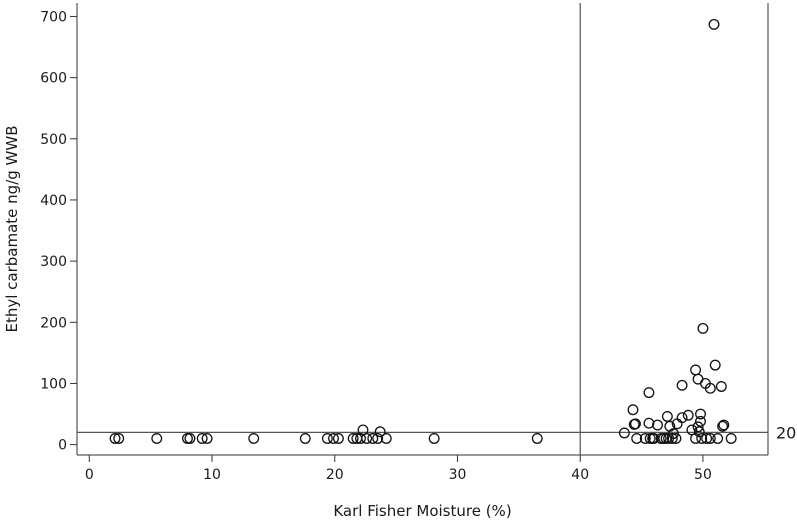  Describe the element at coordinates (12, 228) in the screenshot. I see `y-axis-title: Ethyl carbamate ng/g WWB` at that location.